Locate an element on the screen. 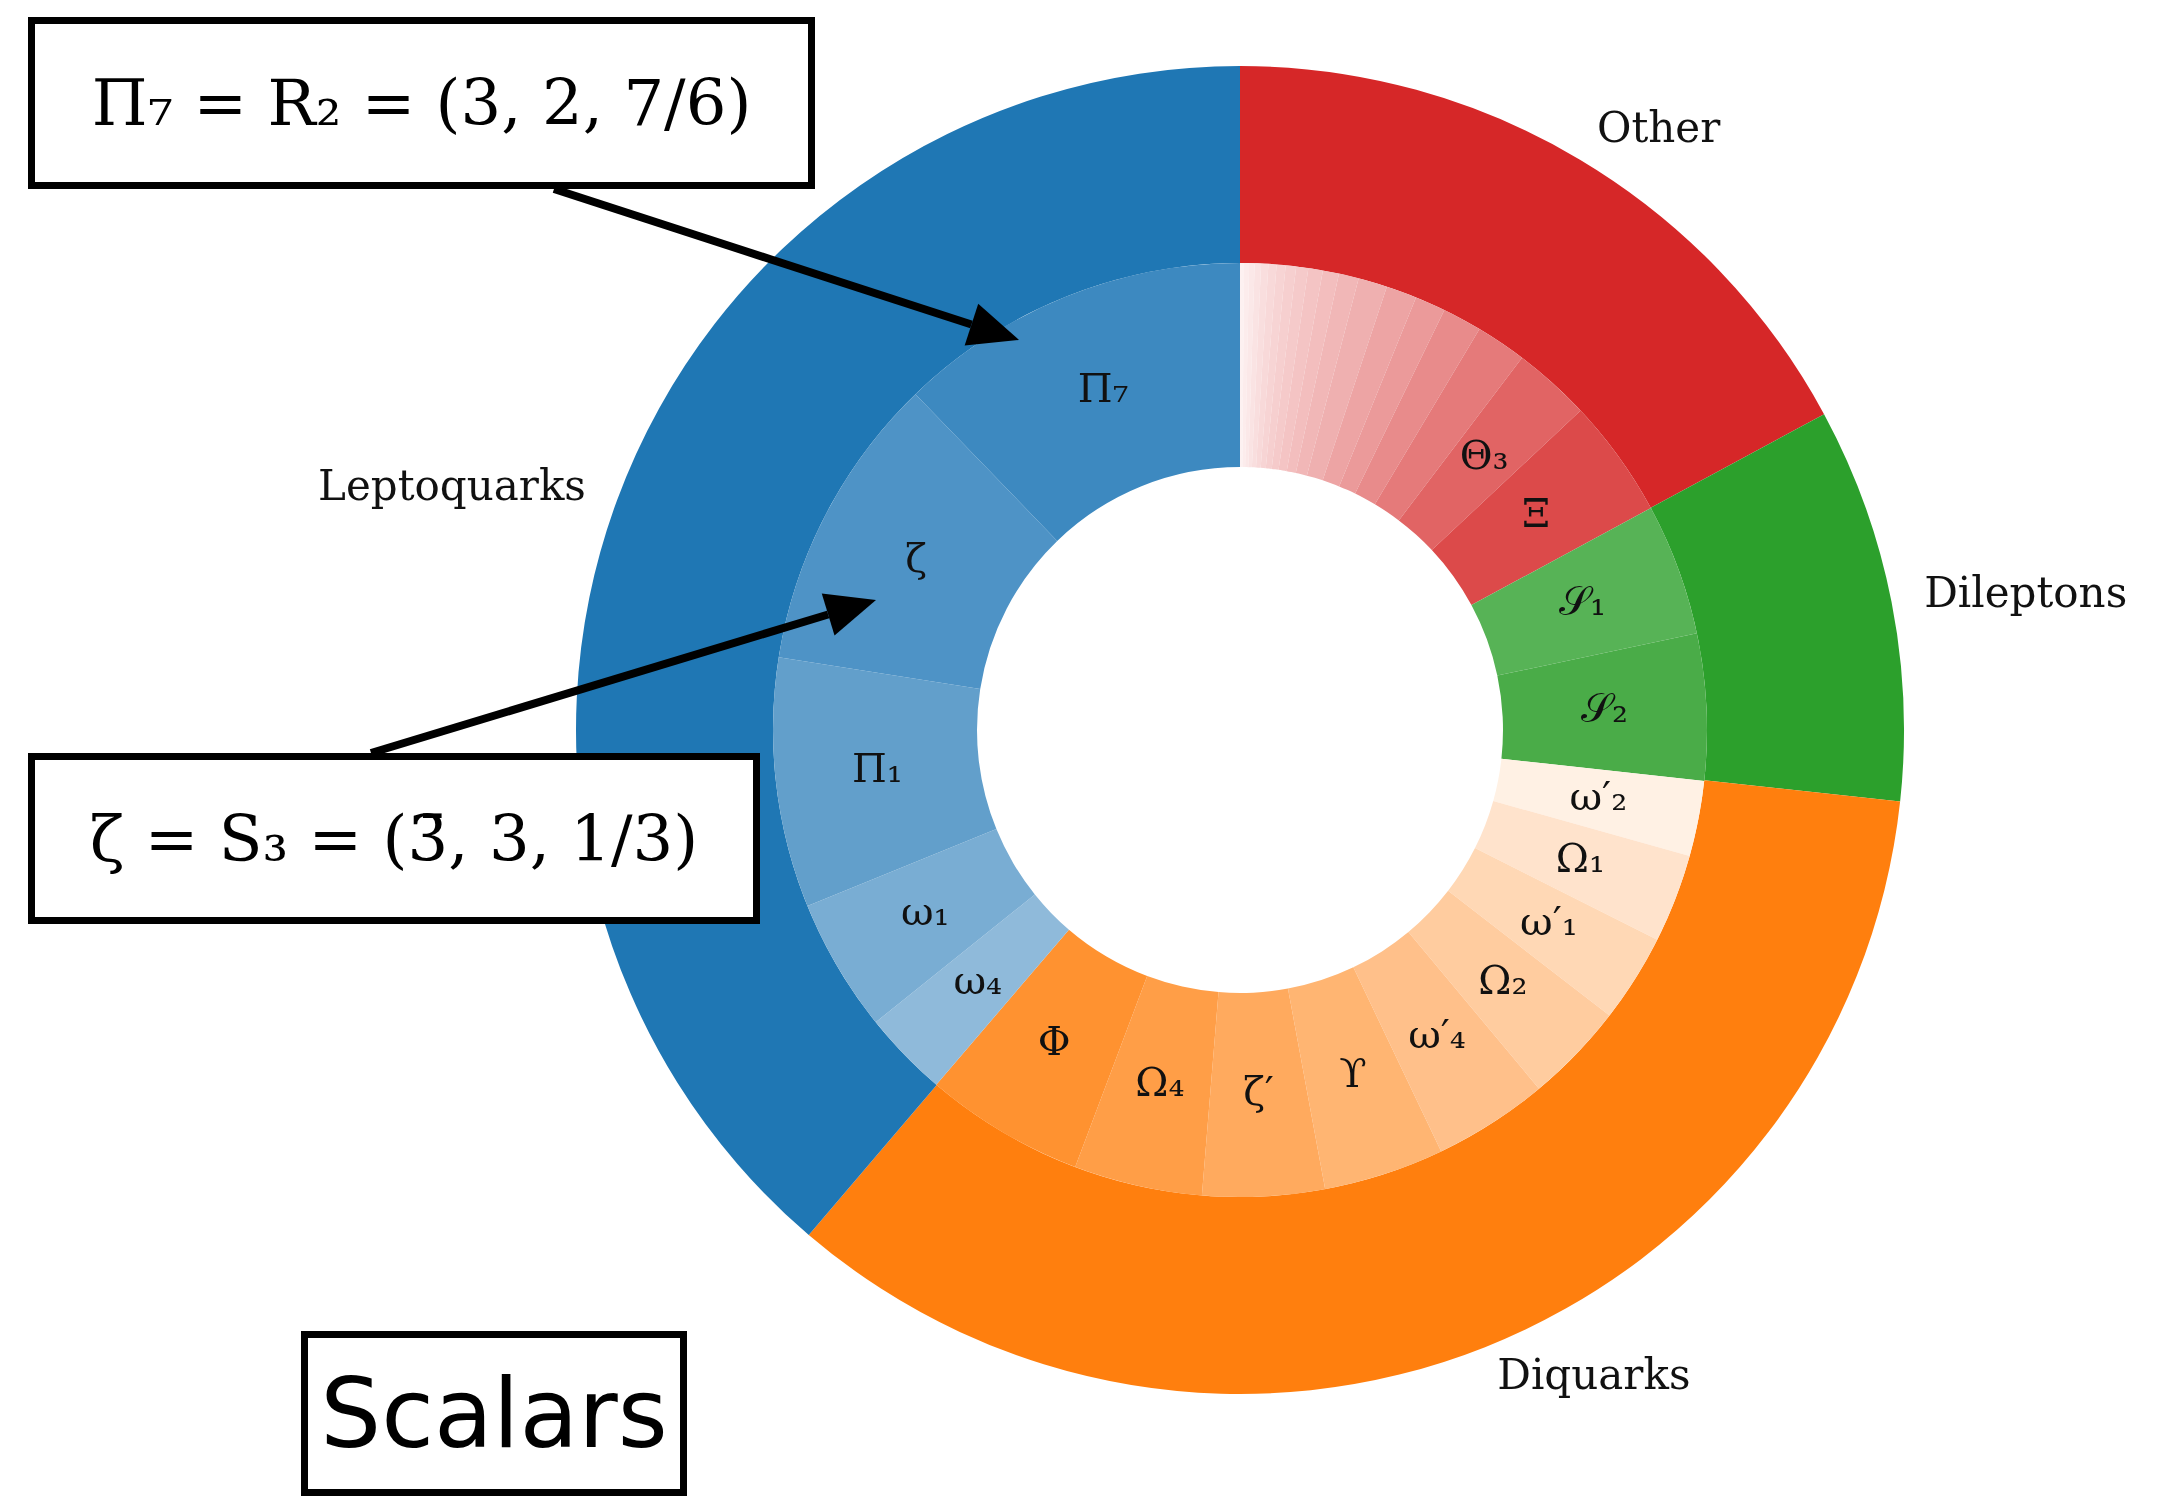 Image resolution: width=2173 pixels, height=1496 pixels. text: Scalars is located at coordinates (494, 1413).